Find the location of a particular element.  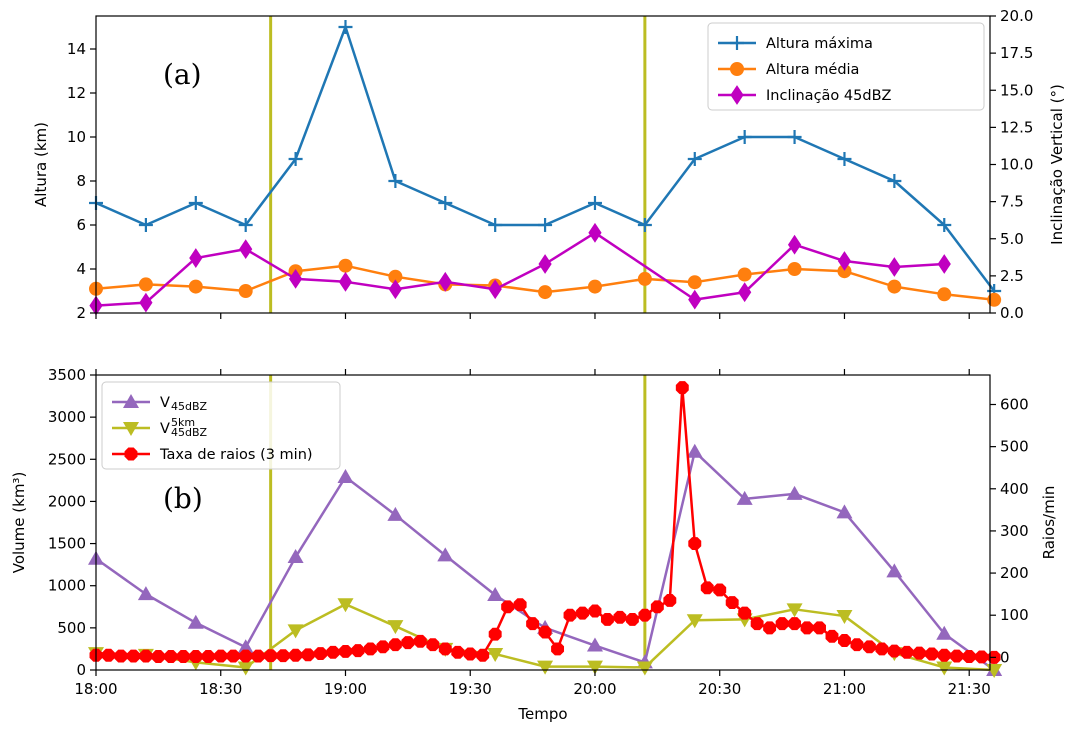

x-tick-label: 20:00 is located at coordinates (594, 689).